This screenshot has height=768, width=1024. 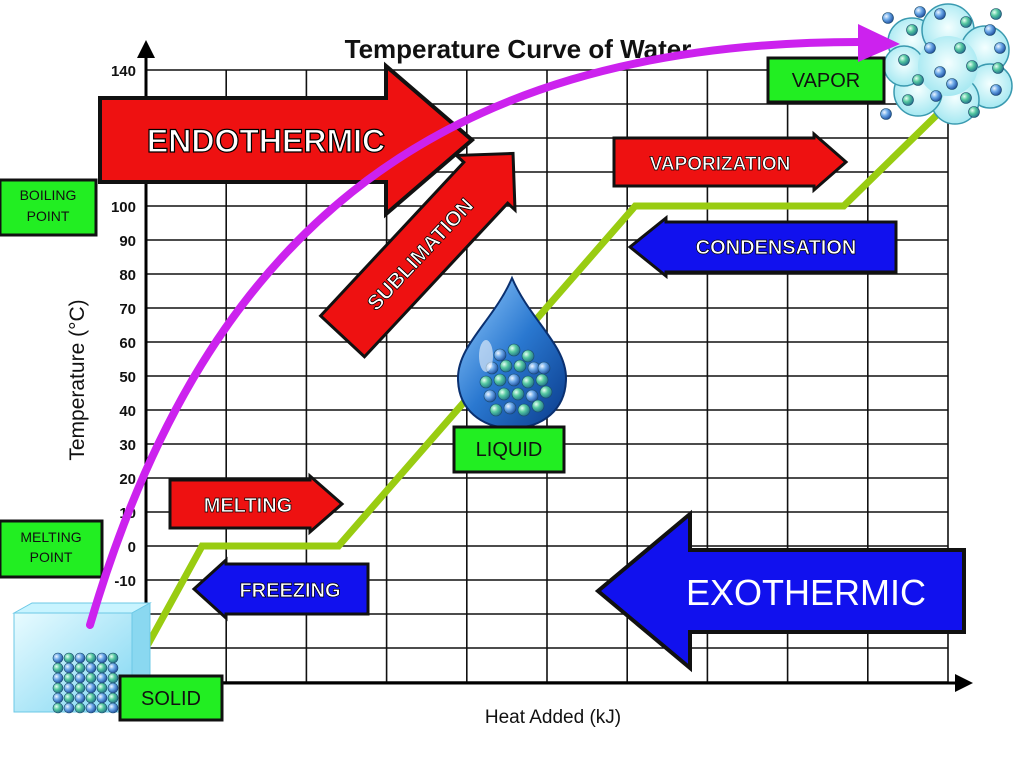 I want to click on liquid-label: LIQUID, so click(x=509, y=450).